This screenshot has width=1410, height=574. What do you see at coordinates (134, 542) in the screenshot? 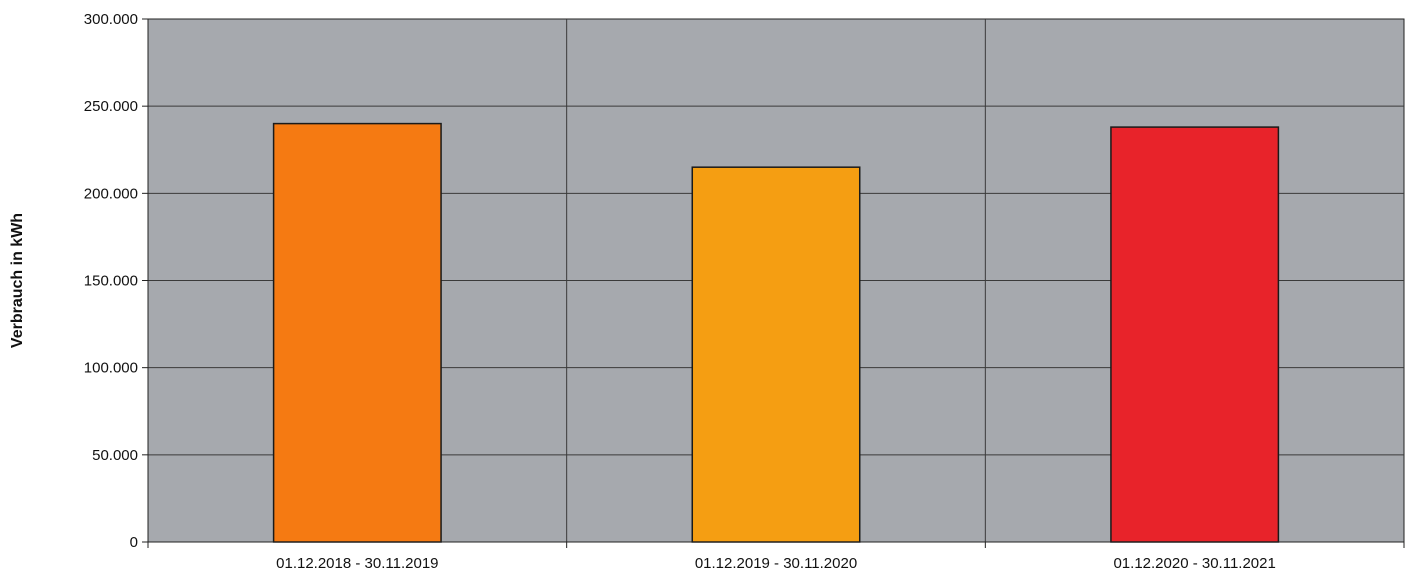
I see `y-tick-label: 0` at bounding box center [134, 542].